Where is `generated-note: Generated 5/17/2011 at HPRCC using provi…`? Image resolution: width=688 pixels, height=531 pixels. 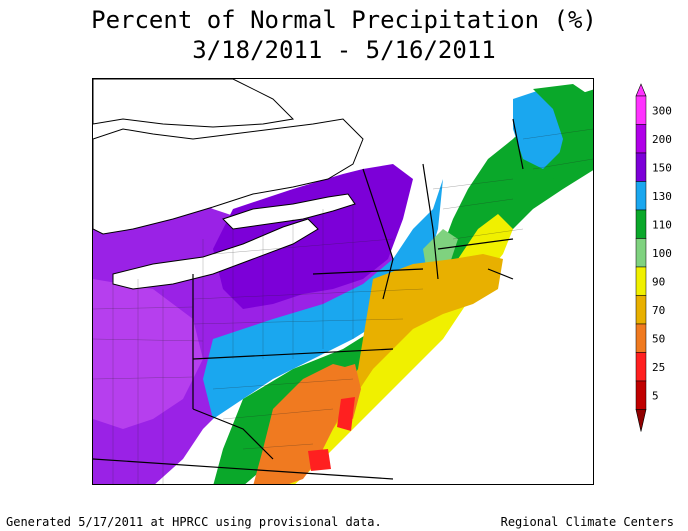 generated-note: Generated 5/17/2011 at HPRCC using provi… is located at coordinates (194, 522).